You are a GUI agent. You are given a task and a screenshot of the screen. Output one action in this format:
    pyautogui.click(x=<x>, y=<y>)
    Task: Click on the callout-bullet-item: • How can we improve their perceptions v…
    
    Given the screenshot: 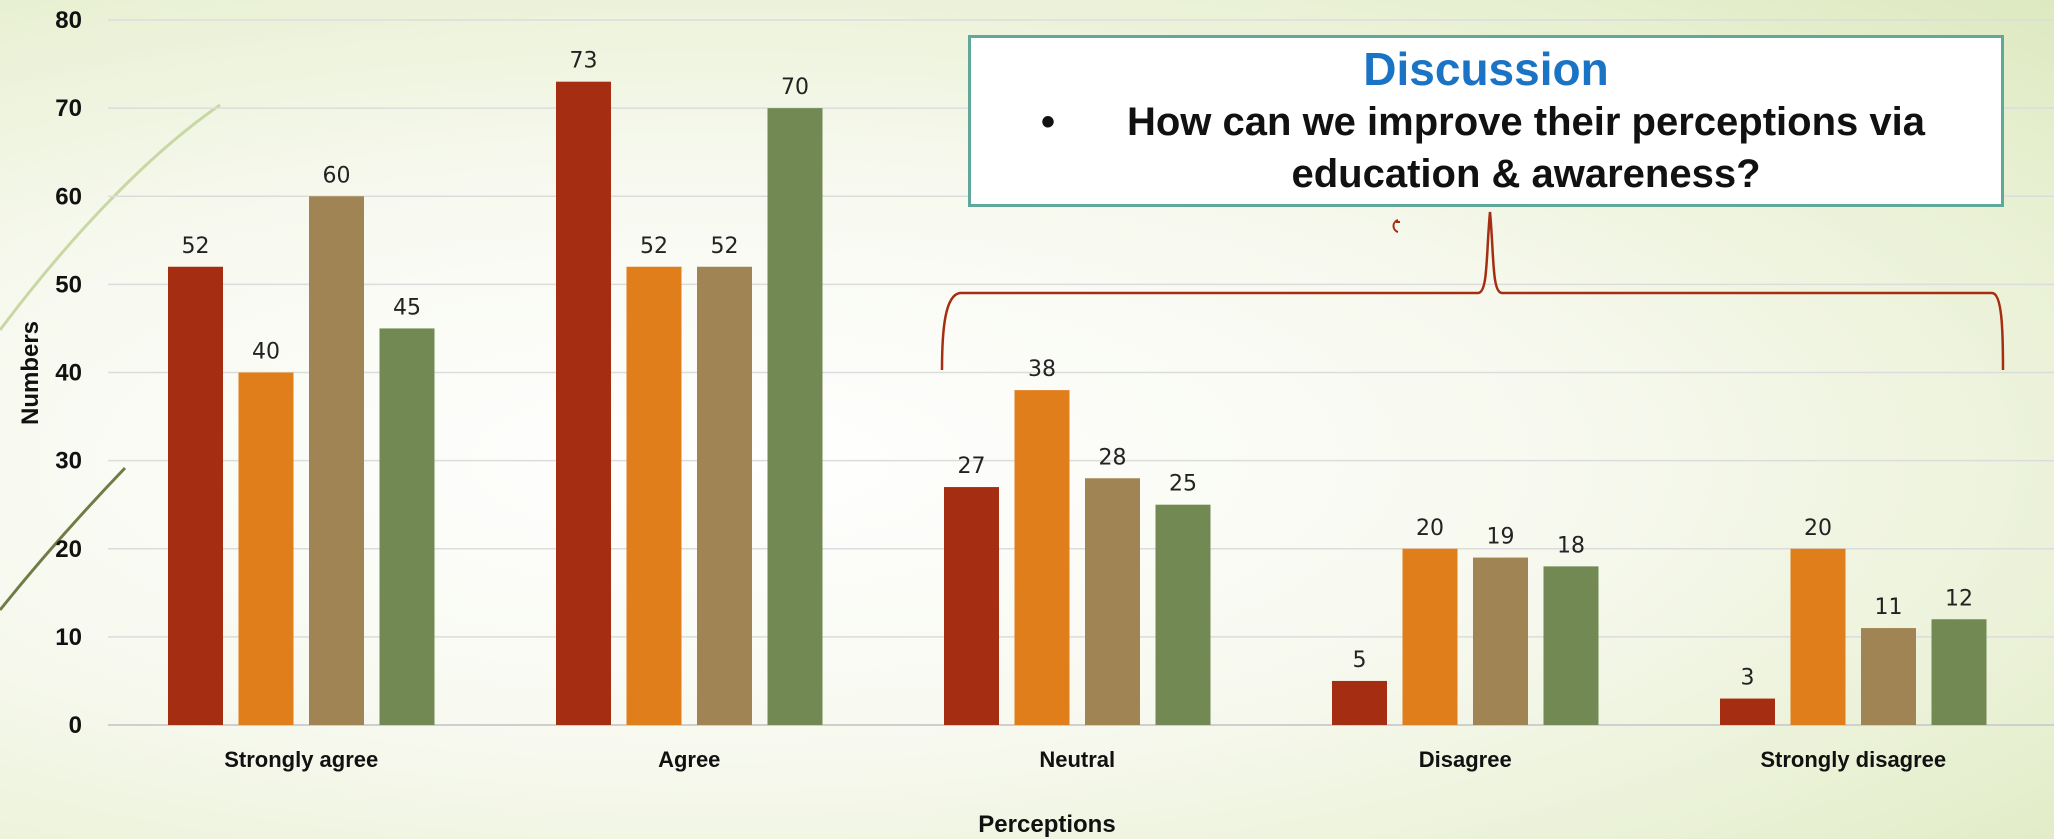 What is the action you would take?
    pyautogui.click(x=1486, y=148)
    